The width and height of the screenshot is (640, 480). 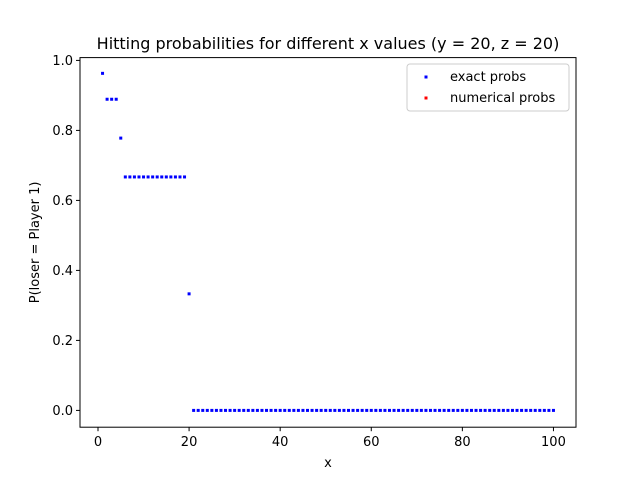 I want to click on x-tick-label: 20, so click(x=189, y=442).